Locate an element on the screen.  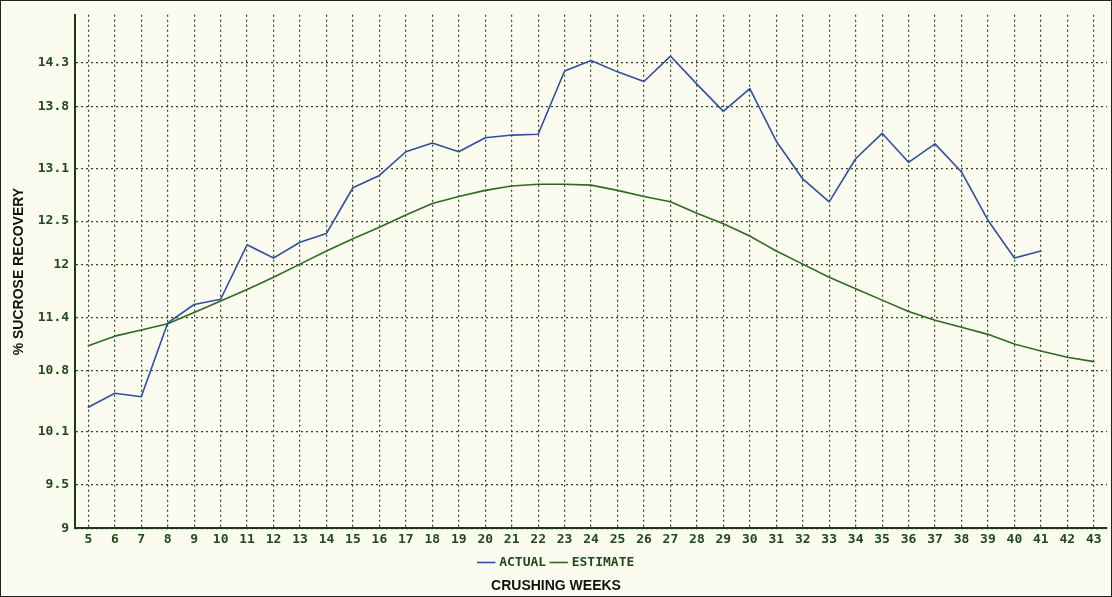
x-tick-label: 33 is located at coordinates (829, 538).